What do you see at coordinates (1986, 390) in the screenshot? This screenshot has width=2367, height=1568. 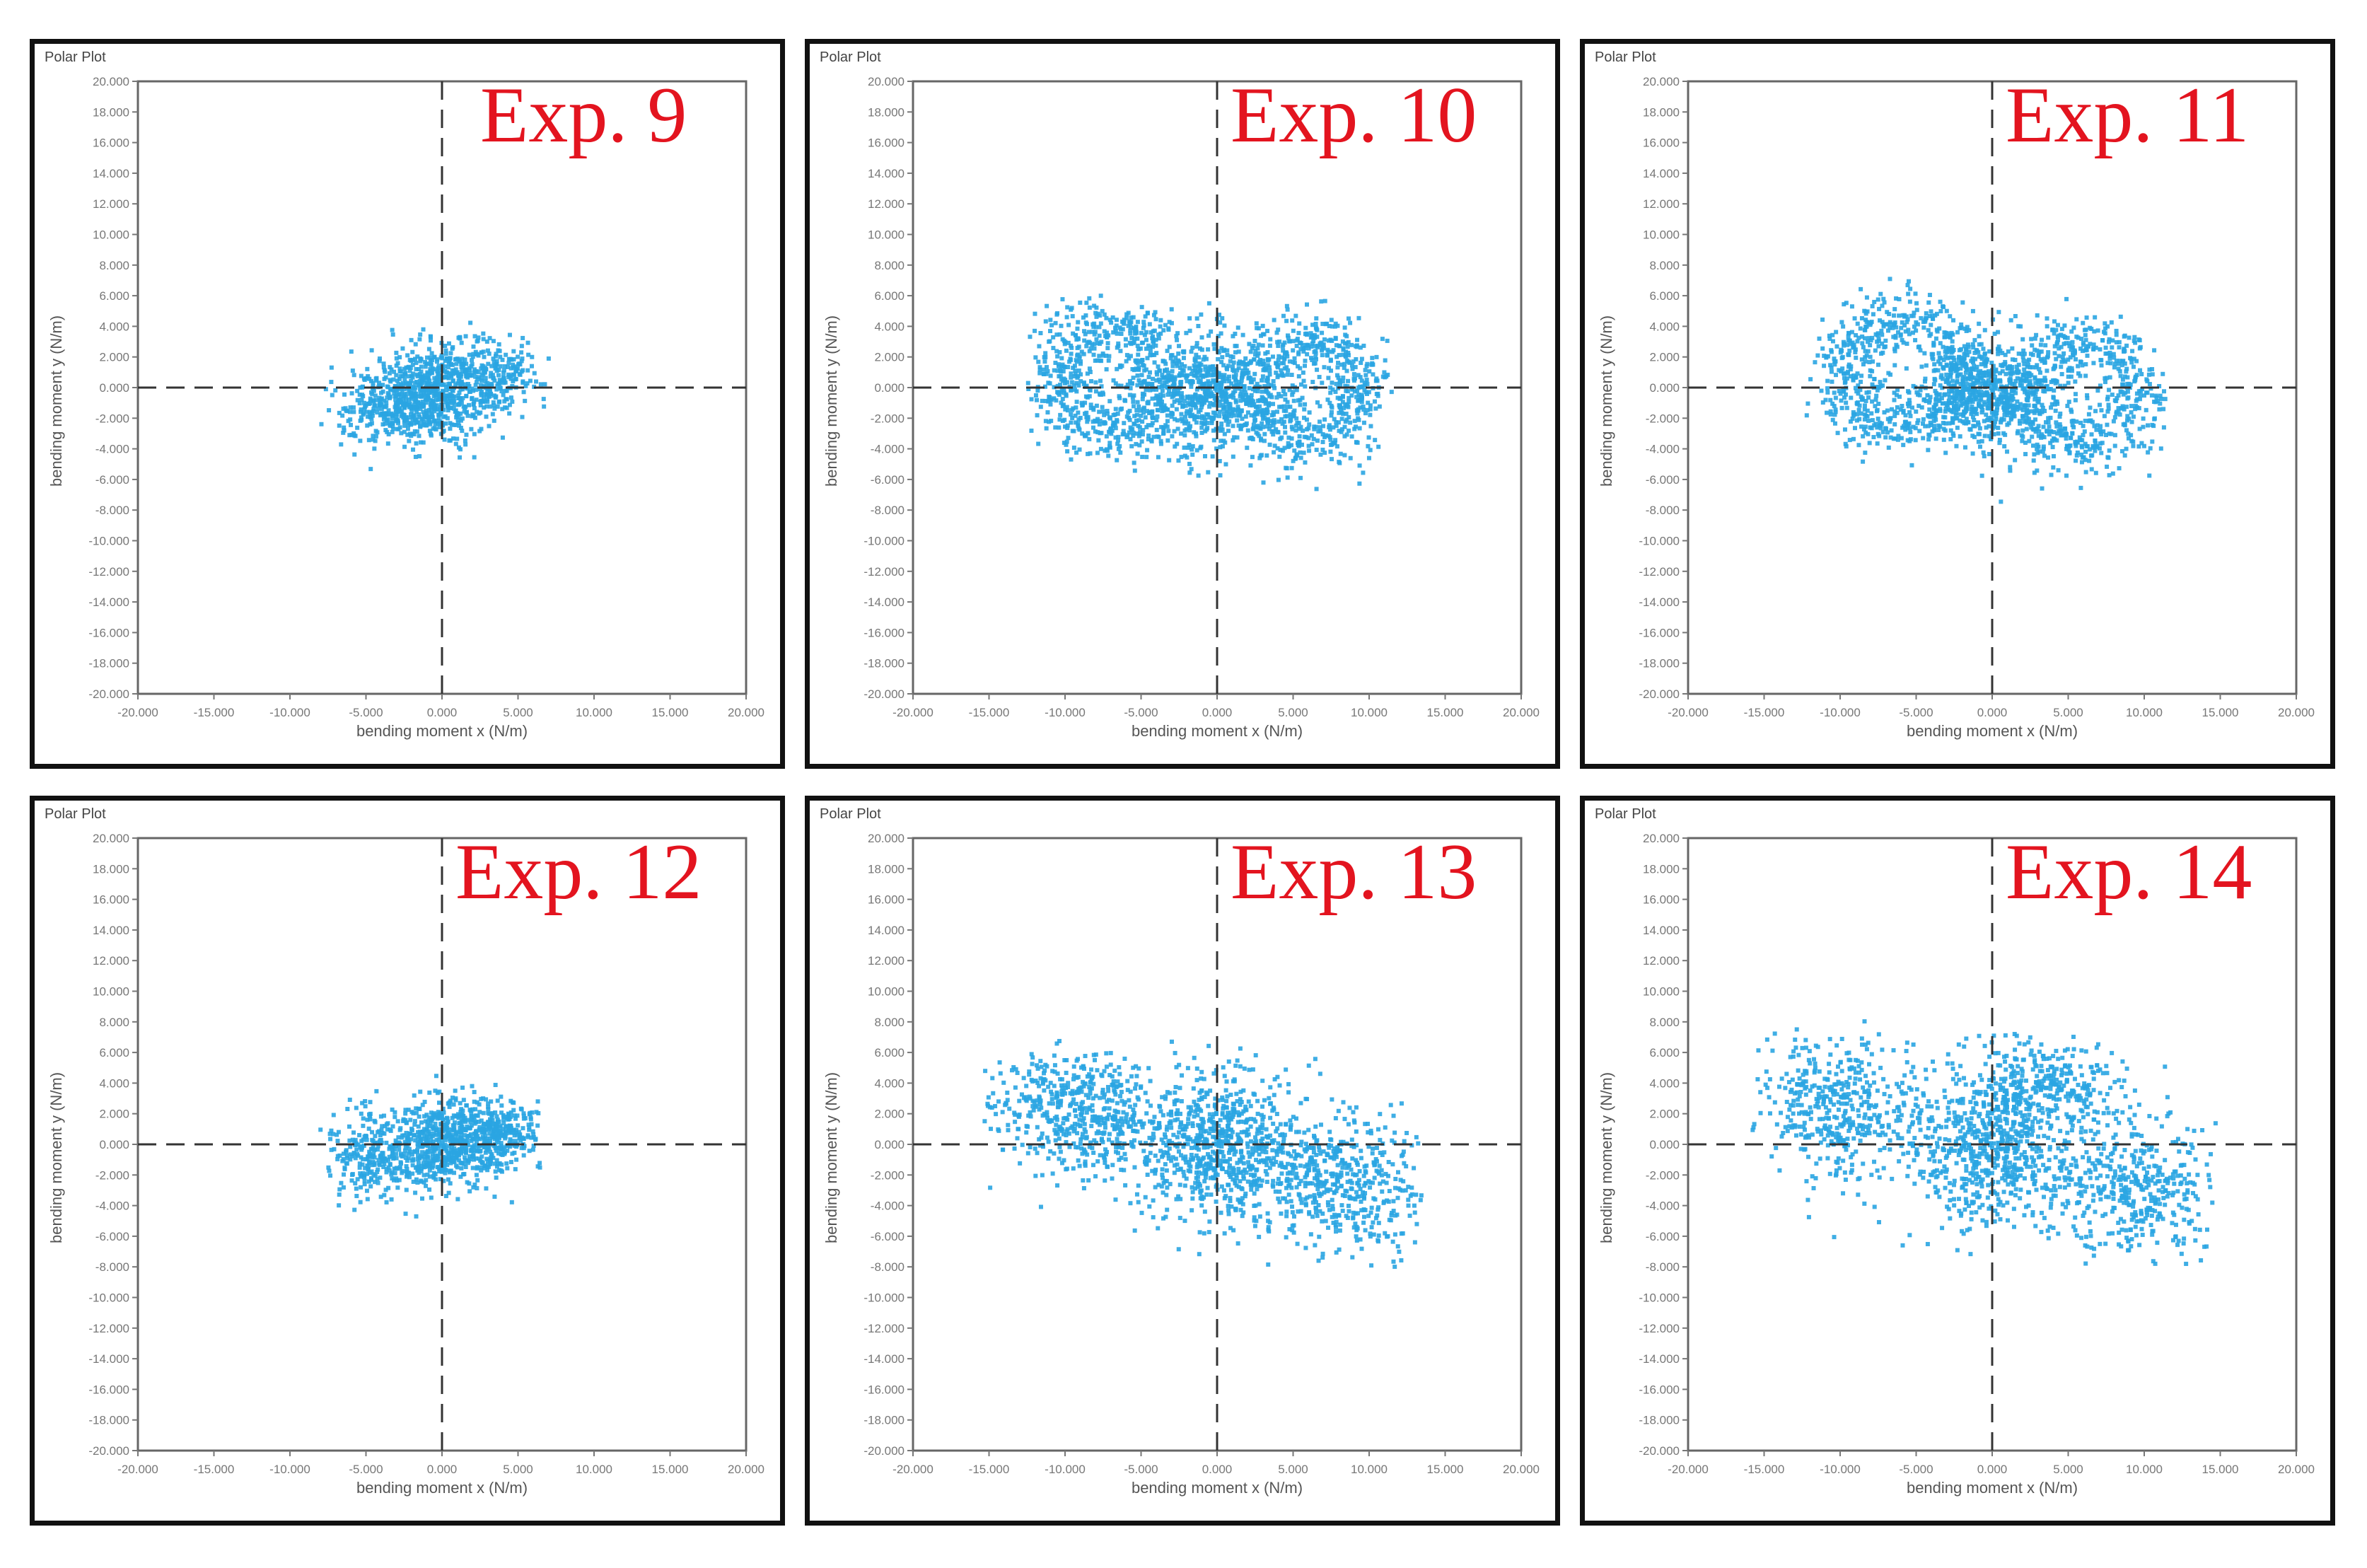 I see `scatter-points` at bounding box center [1986, 390].